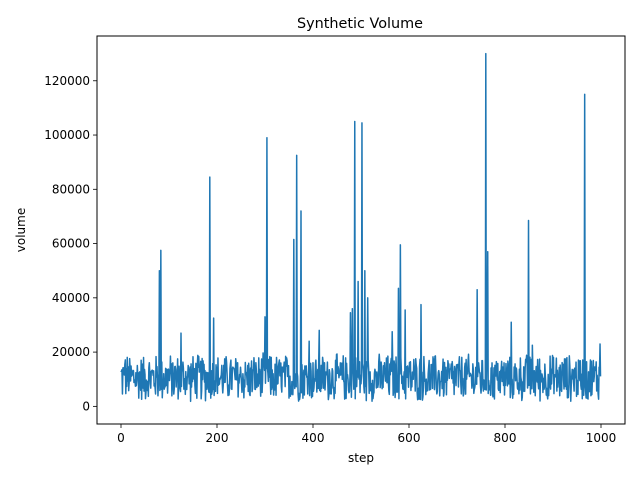 This screenshot has width=640, height=480. I want to click on y-axis-label: volume, so click(21, 230).